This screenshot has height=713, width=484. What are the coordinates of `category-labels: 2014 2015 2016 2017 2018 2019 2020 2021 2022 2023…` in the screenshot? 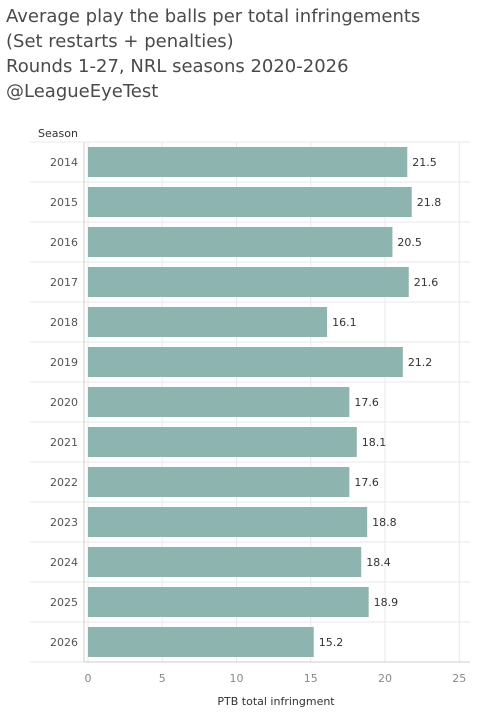 It's located at (64, 402).